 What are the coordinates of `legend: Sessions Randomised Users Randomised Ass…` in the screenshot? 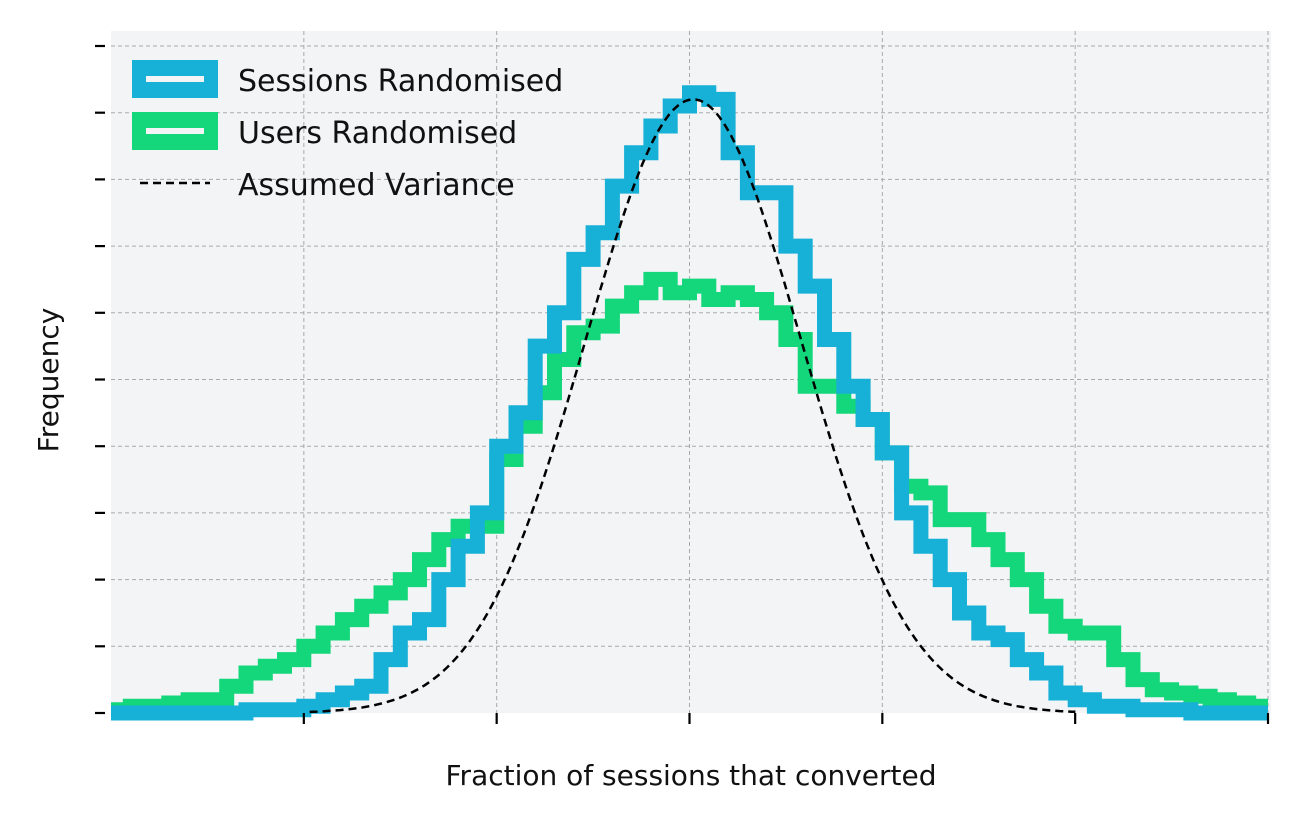 It's located at (347, 131).